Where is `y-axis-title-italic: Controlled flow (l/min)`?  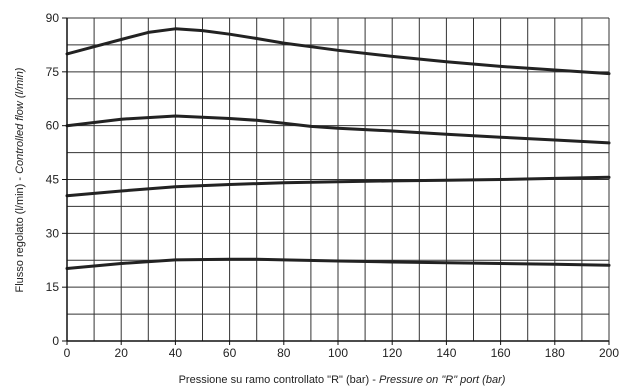
y-axis-title-italic: Controlled flow (l/min) is located at coordinates (20, 120).